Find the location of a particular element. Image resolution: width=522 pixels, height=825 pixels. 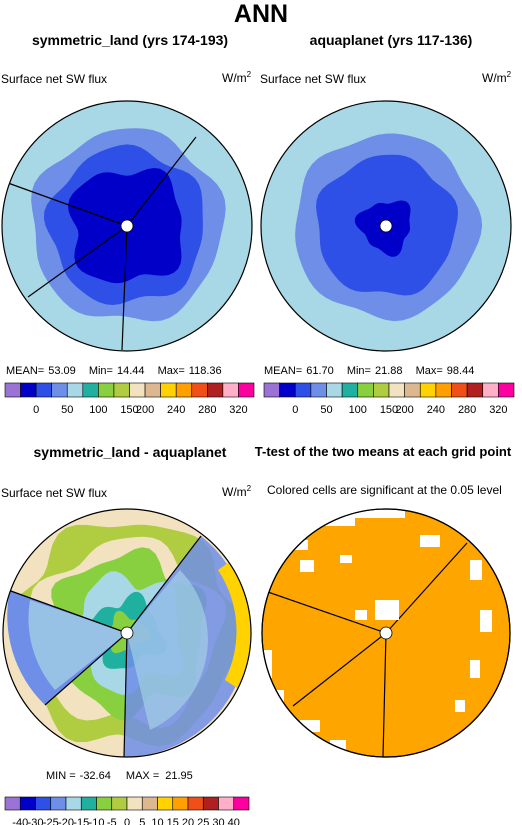

colorbar-tl-tick-5: 240 is located at coordinates (176, 410).